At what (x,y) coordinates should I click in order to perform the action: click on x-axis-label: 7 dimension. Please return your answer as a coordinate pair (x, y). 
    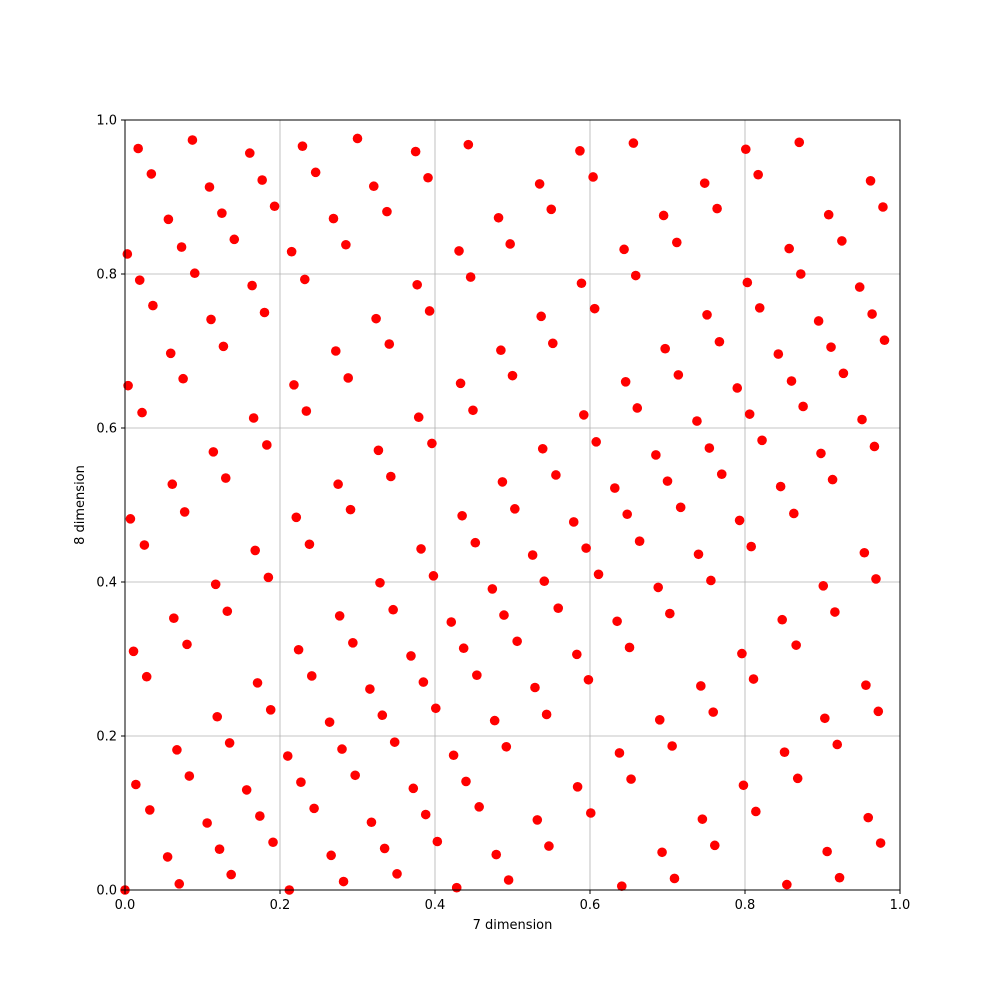
    Looking at the image, I should click on (513, 925).